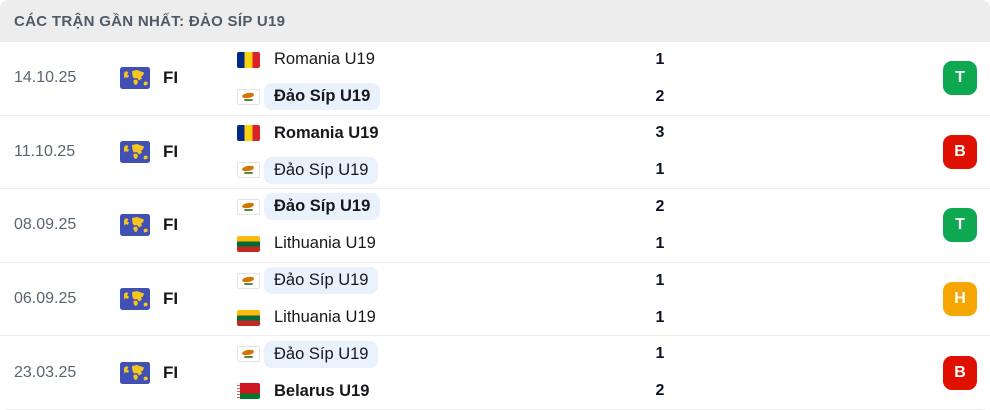 This screenshot has height=410, width=990. Describe the element at coordinates (590, 170) in the screenshot. I see `away-team-line: Đảo Síp U19 1` at that location.